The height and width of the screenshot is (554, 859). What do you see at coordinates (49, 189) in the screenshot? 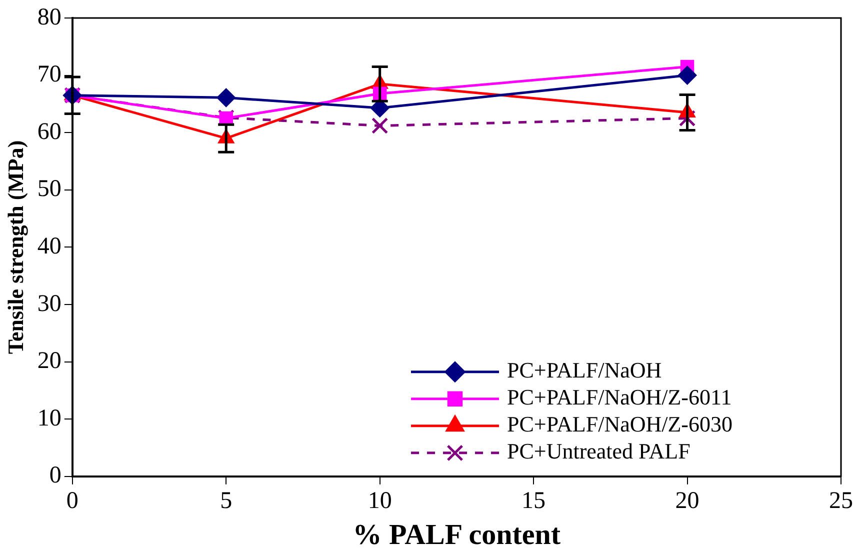
I see `y-tick-label: 50` at bounding box center [49, 189].